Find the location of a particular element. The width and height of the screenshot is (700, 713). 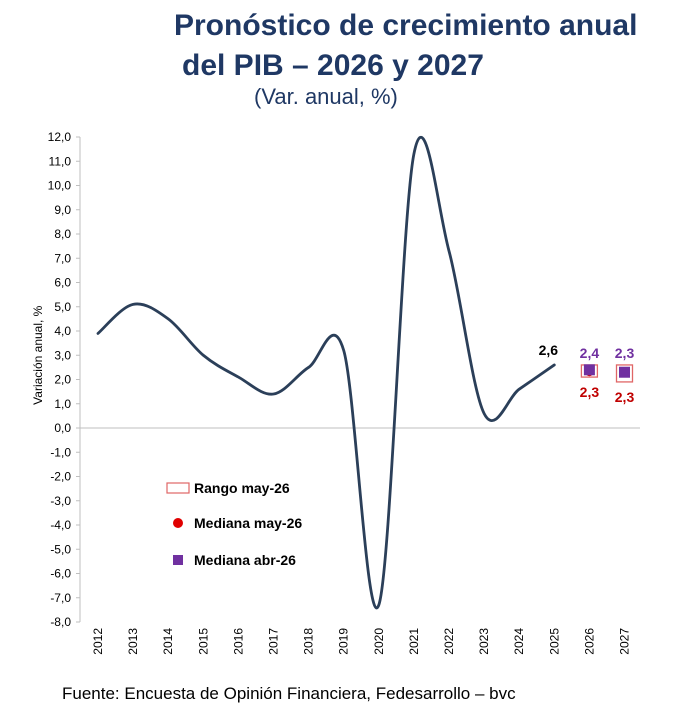

y-tick-label: -5,0 is located at coordinates (60, 549).